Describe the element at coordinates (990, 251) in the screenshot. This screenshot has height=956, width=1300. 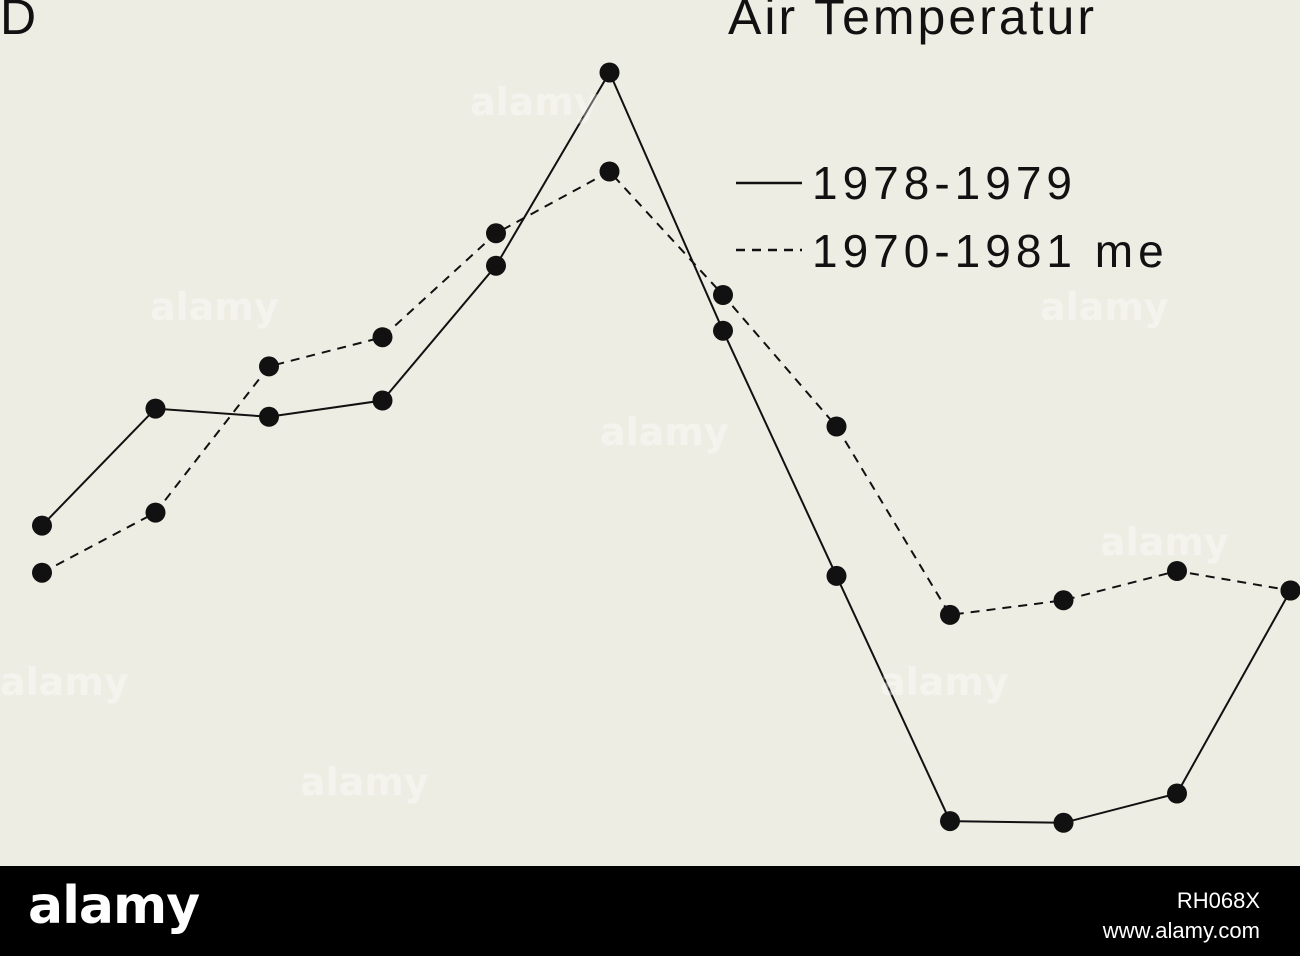
I see `legend-label-series-2: 1970-1981 me` at that location.